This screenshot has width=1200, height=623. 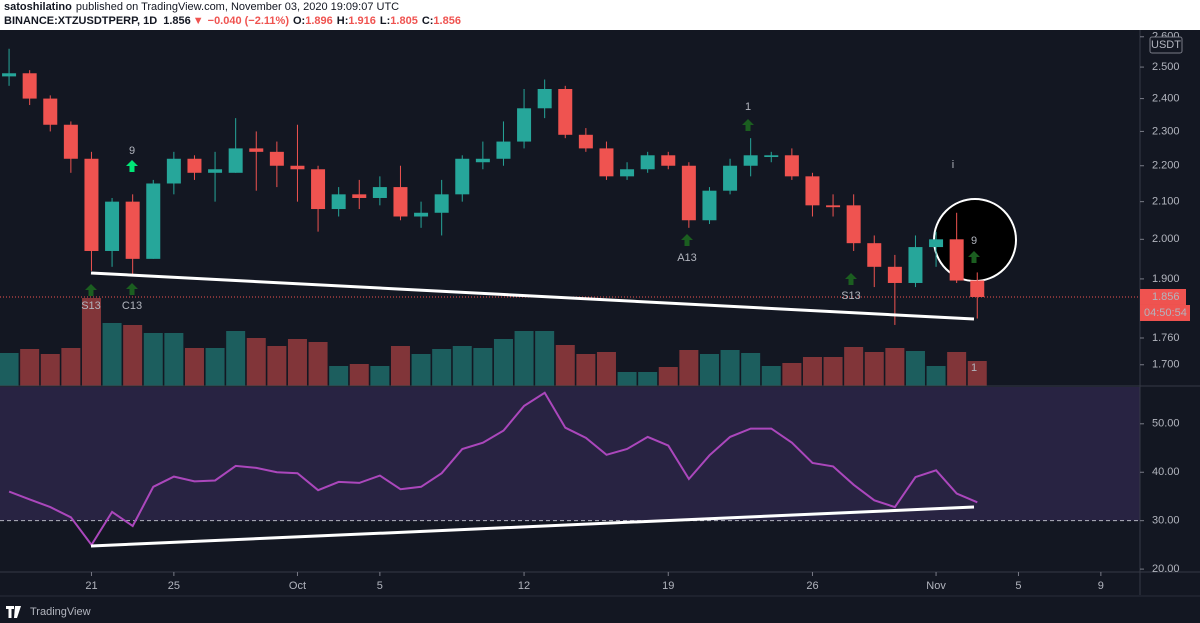 I want to click on x-tick-label: Nov, so click(x=936, y=586).